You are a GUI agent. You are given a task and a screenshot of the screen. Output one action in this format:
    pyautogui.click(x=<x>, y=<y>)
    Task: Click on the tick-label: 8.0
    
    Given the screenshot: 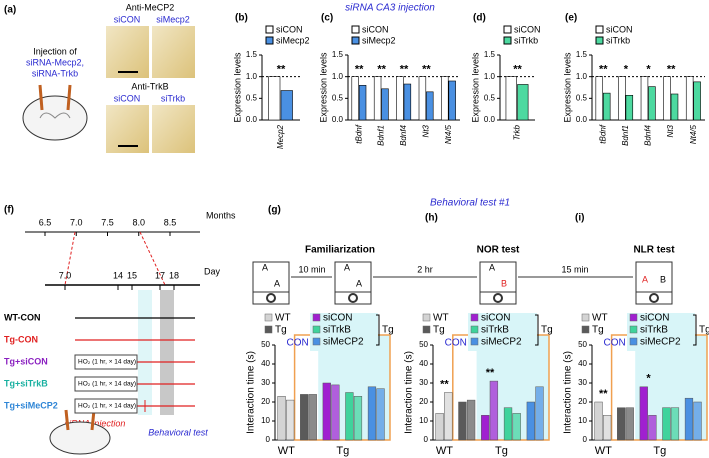 What is the action you would take?
    pyautogui.click(x=138, y=222)
    